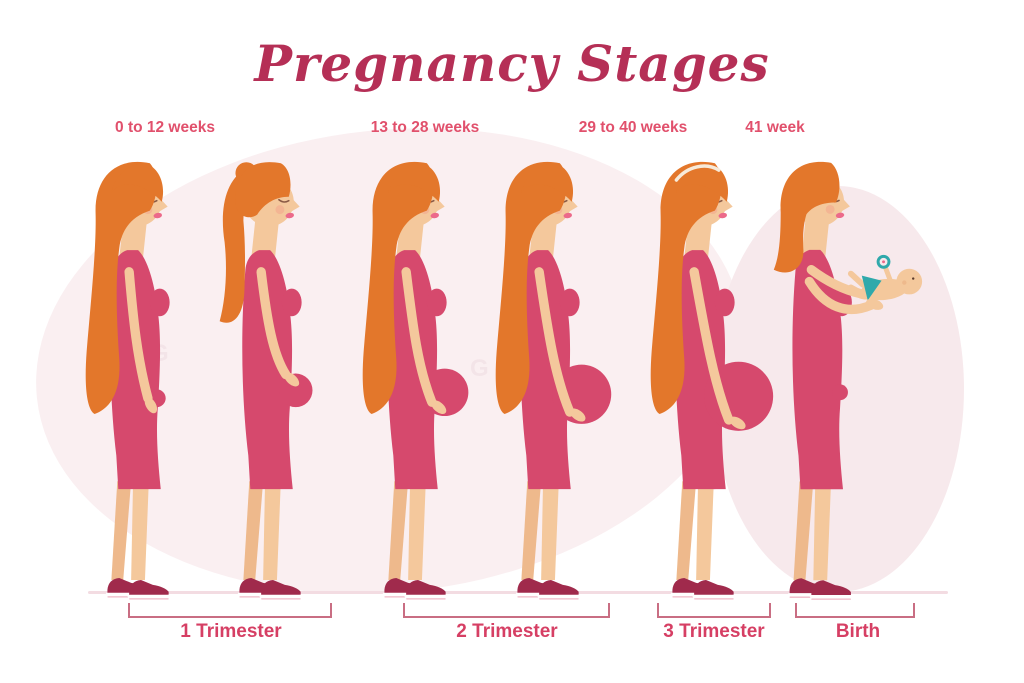 Image resolution: width=1024 pixels, height=683 pixels. Describe the element at coordinates (231, 631) in the screenshot. I see `trimester-label-1: 1 Trimester` at that location.